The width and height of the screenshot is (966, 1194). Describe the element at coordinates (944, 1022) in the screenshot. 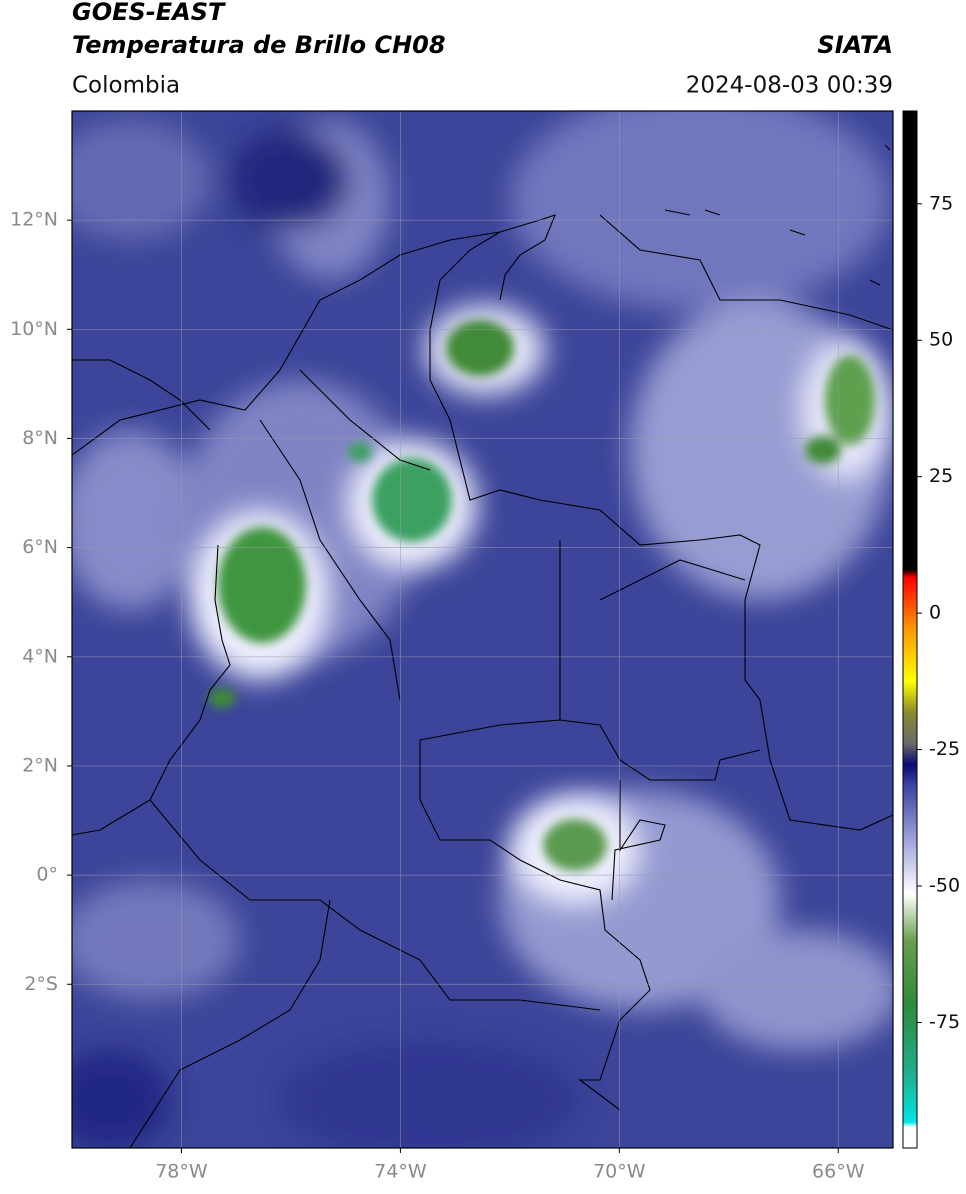

I see `colorbar-tick-label: -75` at that location.